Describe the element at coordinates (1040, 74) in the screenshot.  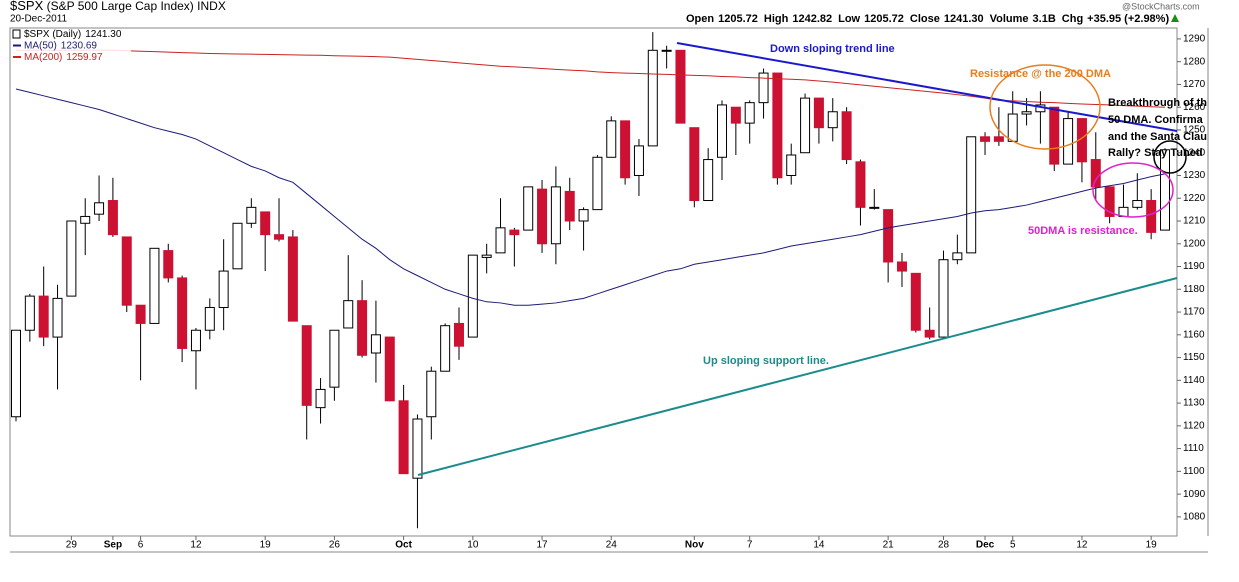
I see `annotation: Resistance @ the 200 DMA` at that location.